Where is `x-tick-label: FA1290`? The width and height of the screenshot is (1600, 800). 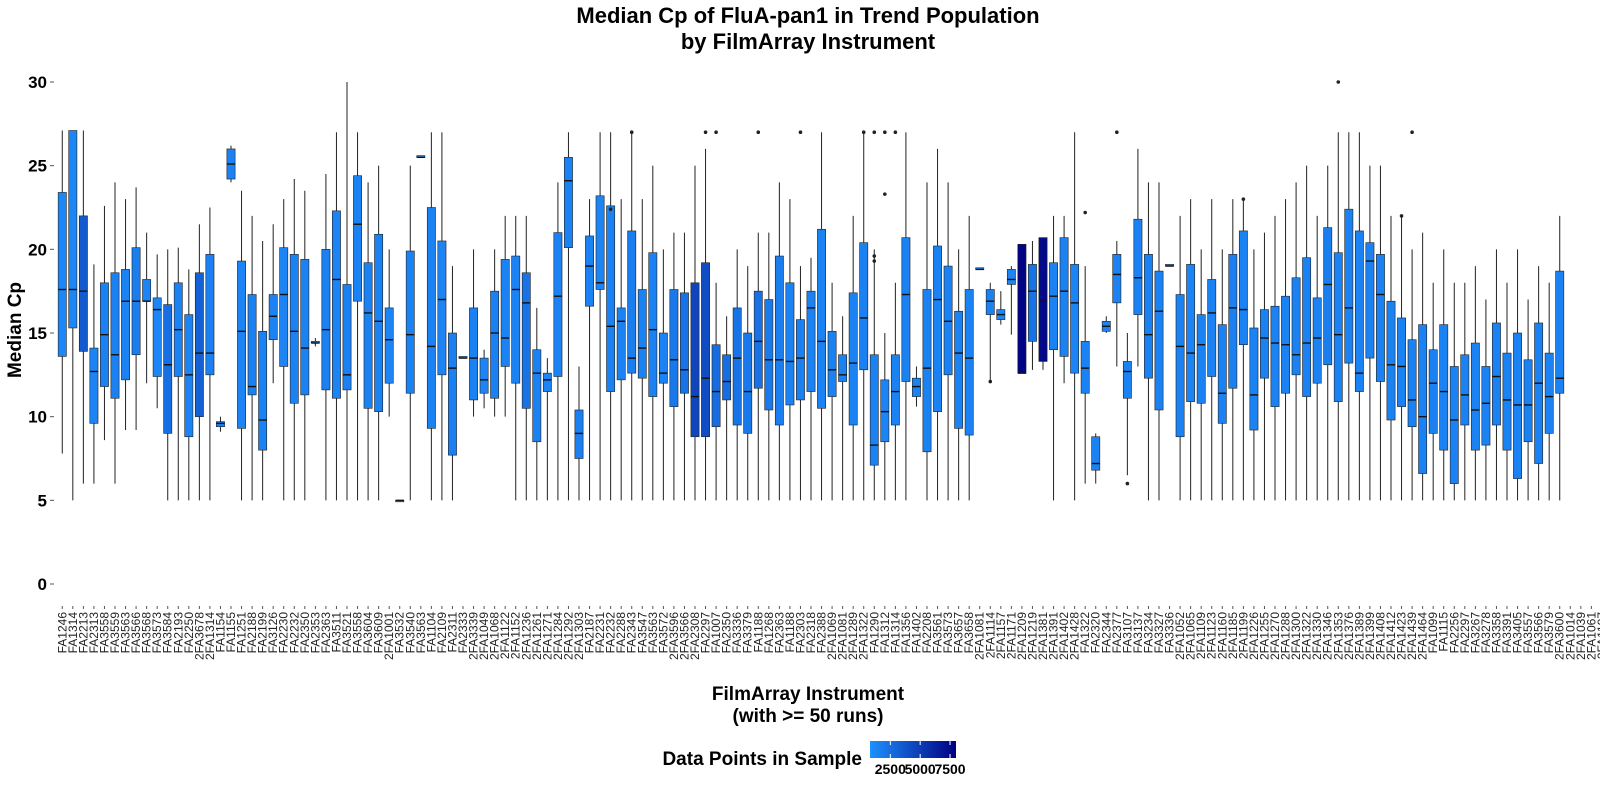
x-tick-label: FA1290 is located at coordinates (874, 633).